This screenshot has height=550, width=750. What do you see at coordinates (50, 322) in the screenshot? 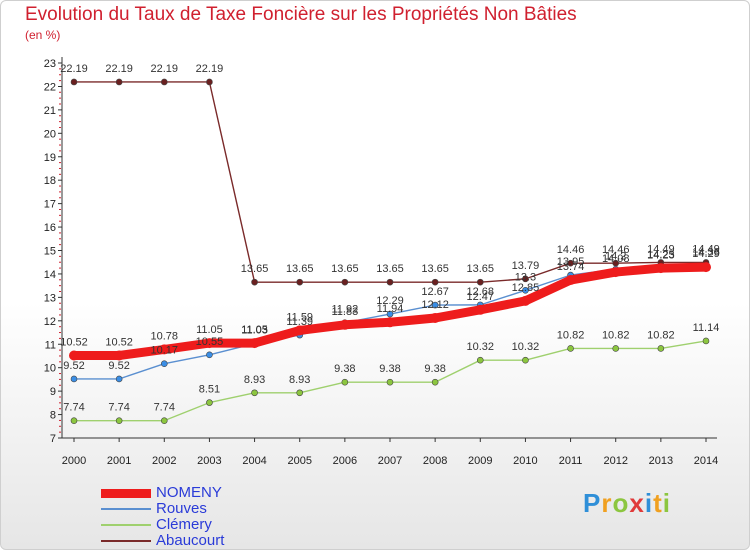
I see `y-tick-label: 12` at bounding box center [50, 322].